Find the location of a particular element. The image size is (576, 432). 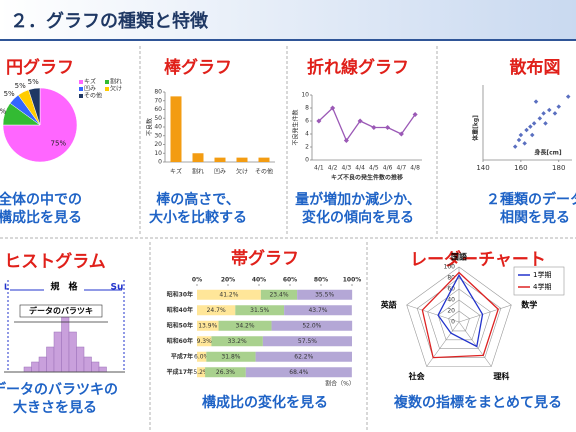

y-axis-label: 体重[kg] is located at coordinates (476, 128).